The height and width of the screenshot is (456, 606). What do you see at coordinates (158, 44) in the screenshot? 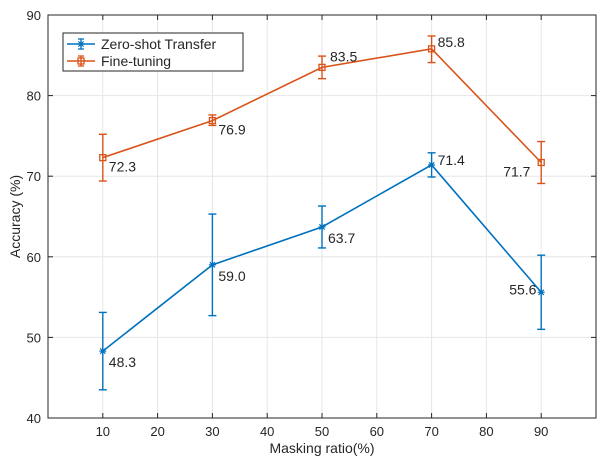
I see `legend-label: Zero-shot Transfer` at bounding box center [158, 44].